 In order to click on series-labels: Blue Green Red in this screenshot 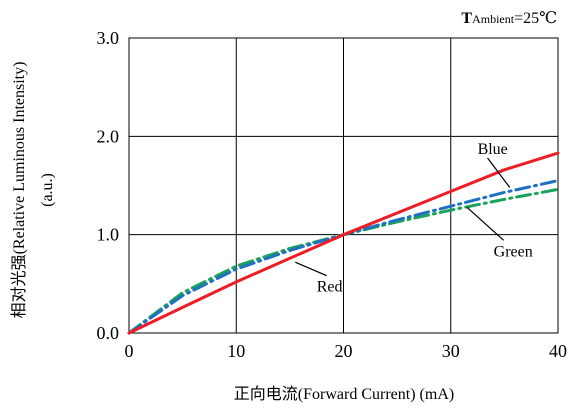, I will do `click(425, 218)`.